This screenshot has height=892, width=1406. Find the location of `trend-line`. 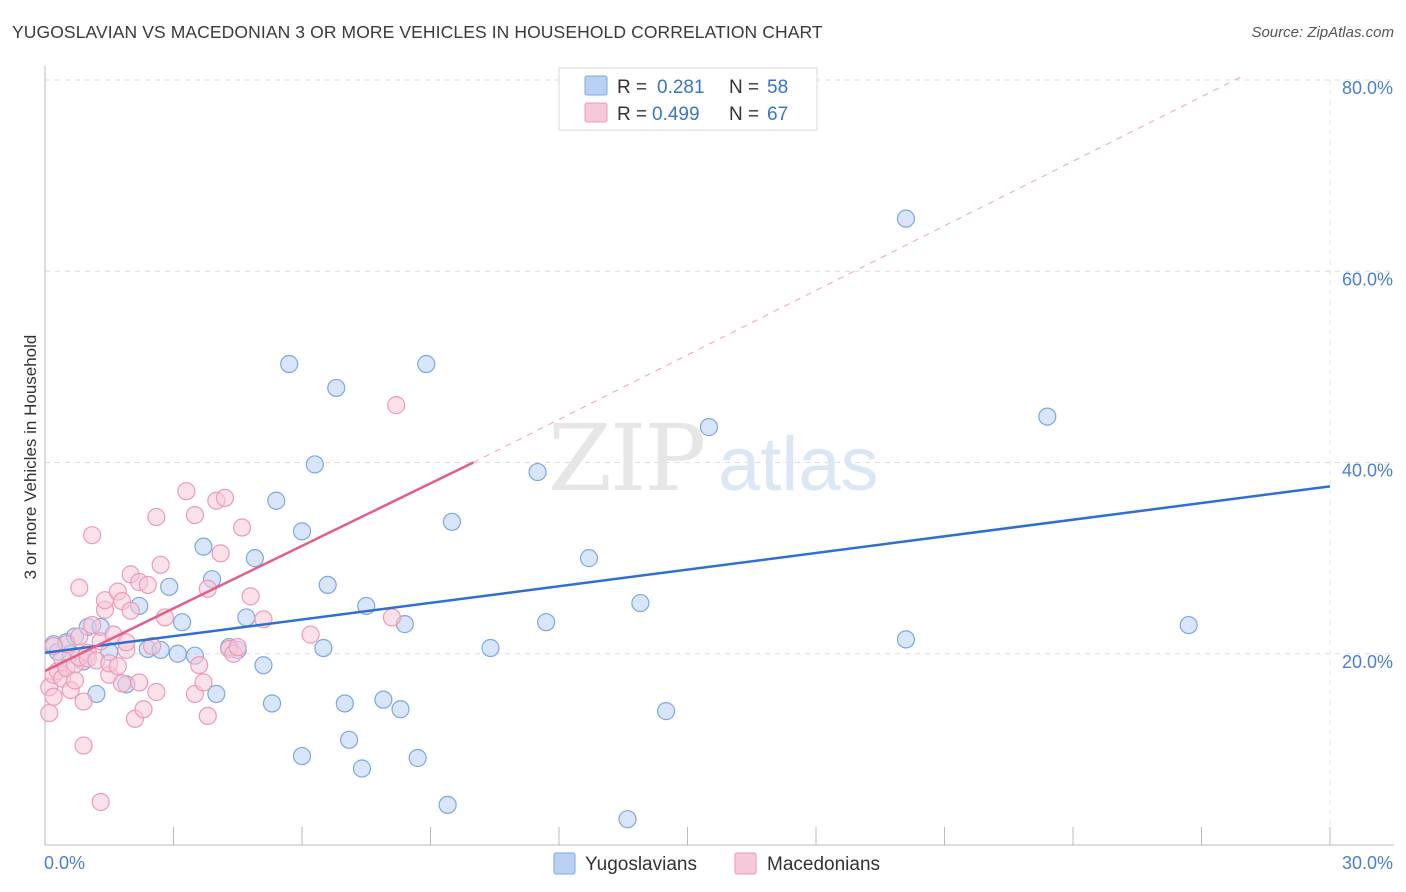

trend-line is located at coordinates (259, 567).